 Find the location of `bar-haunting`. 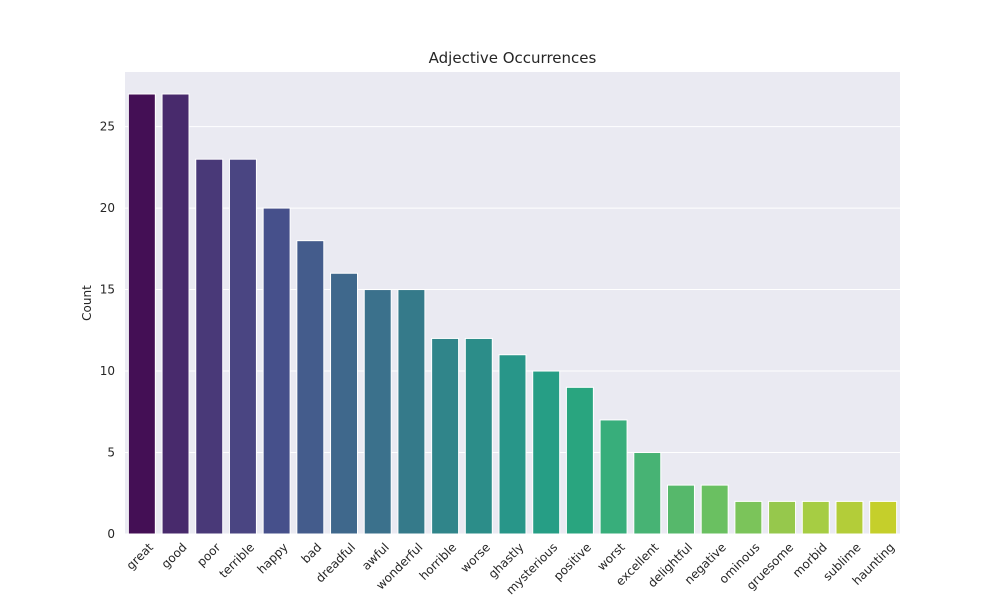

bar-haunting is located at coordinates (883, 517).